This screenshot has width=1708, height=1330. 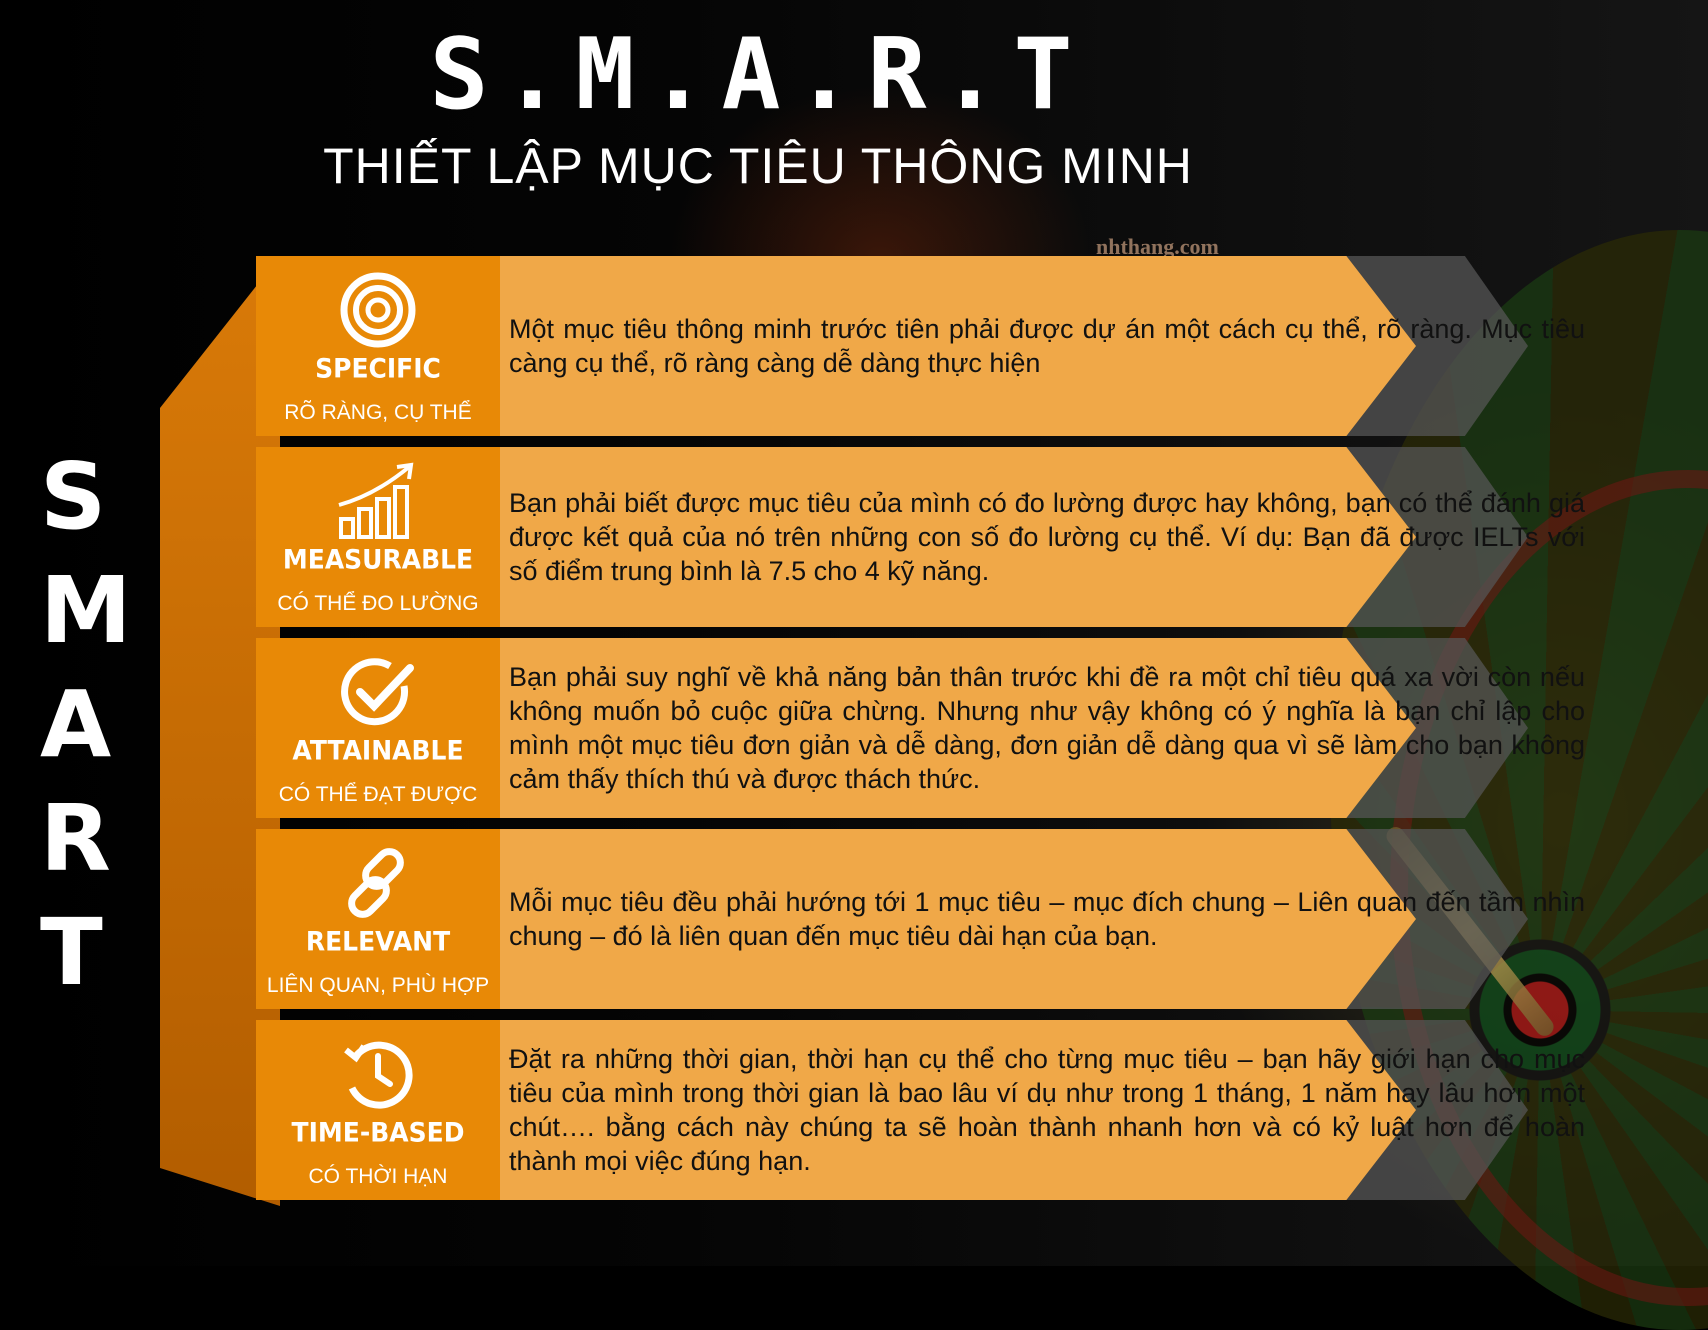 I want to click on watermark: nhthang.com, so click(x=1157, y=246).